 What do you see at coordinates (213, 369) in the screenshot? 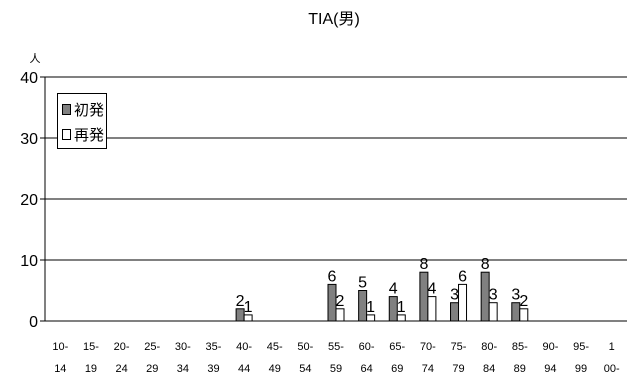
I see `x-tick-label-bottom-5: 39` at bounding box center [213, 369].